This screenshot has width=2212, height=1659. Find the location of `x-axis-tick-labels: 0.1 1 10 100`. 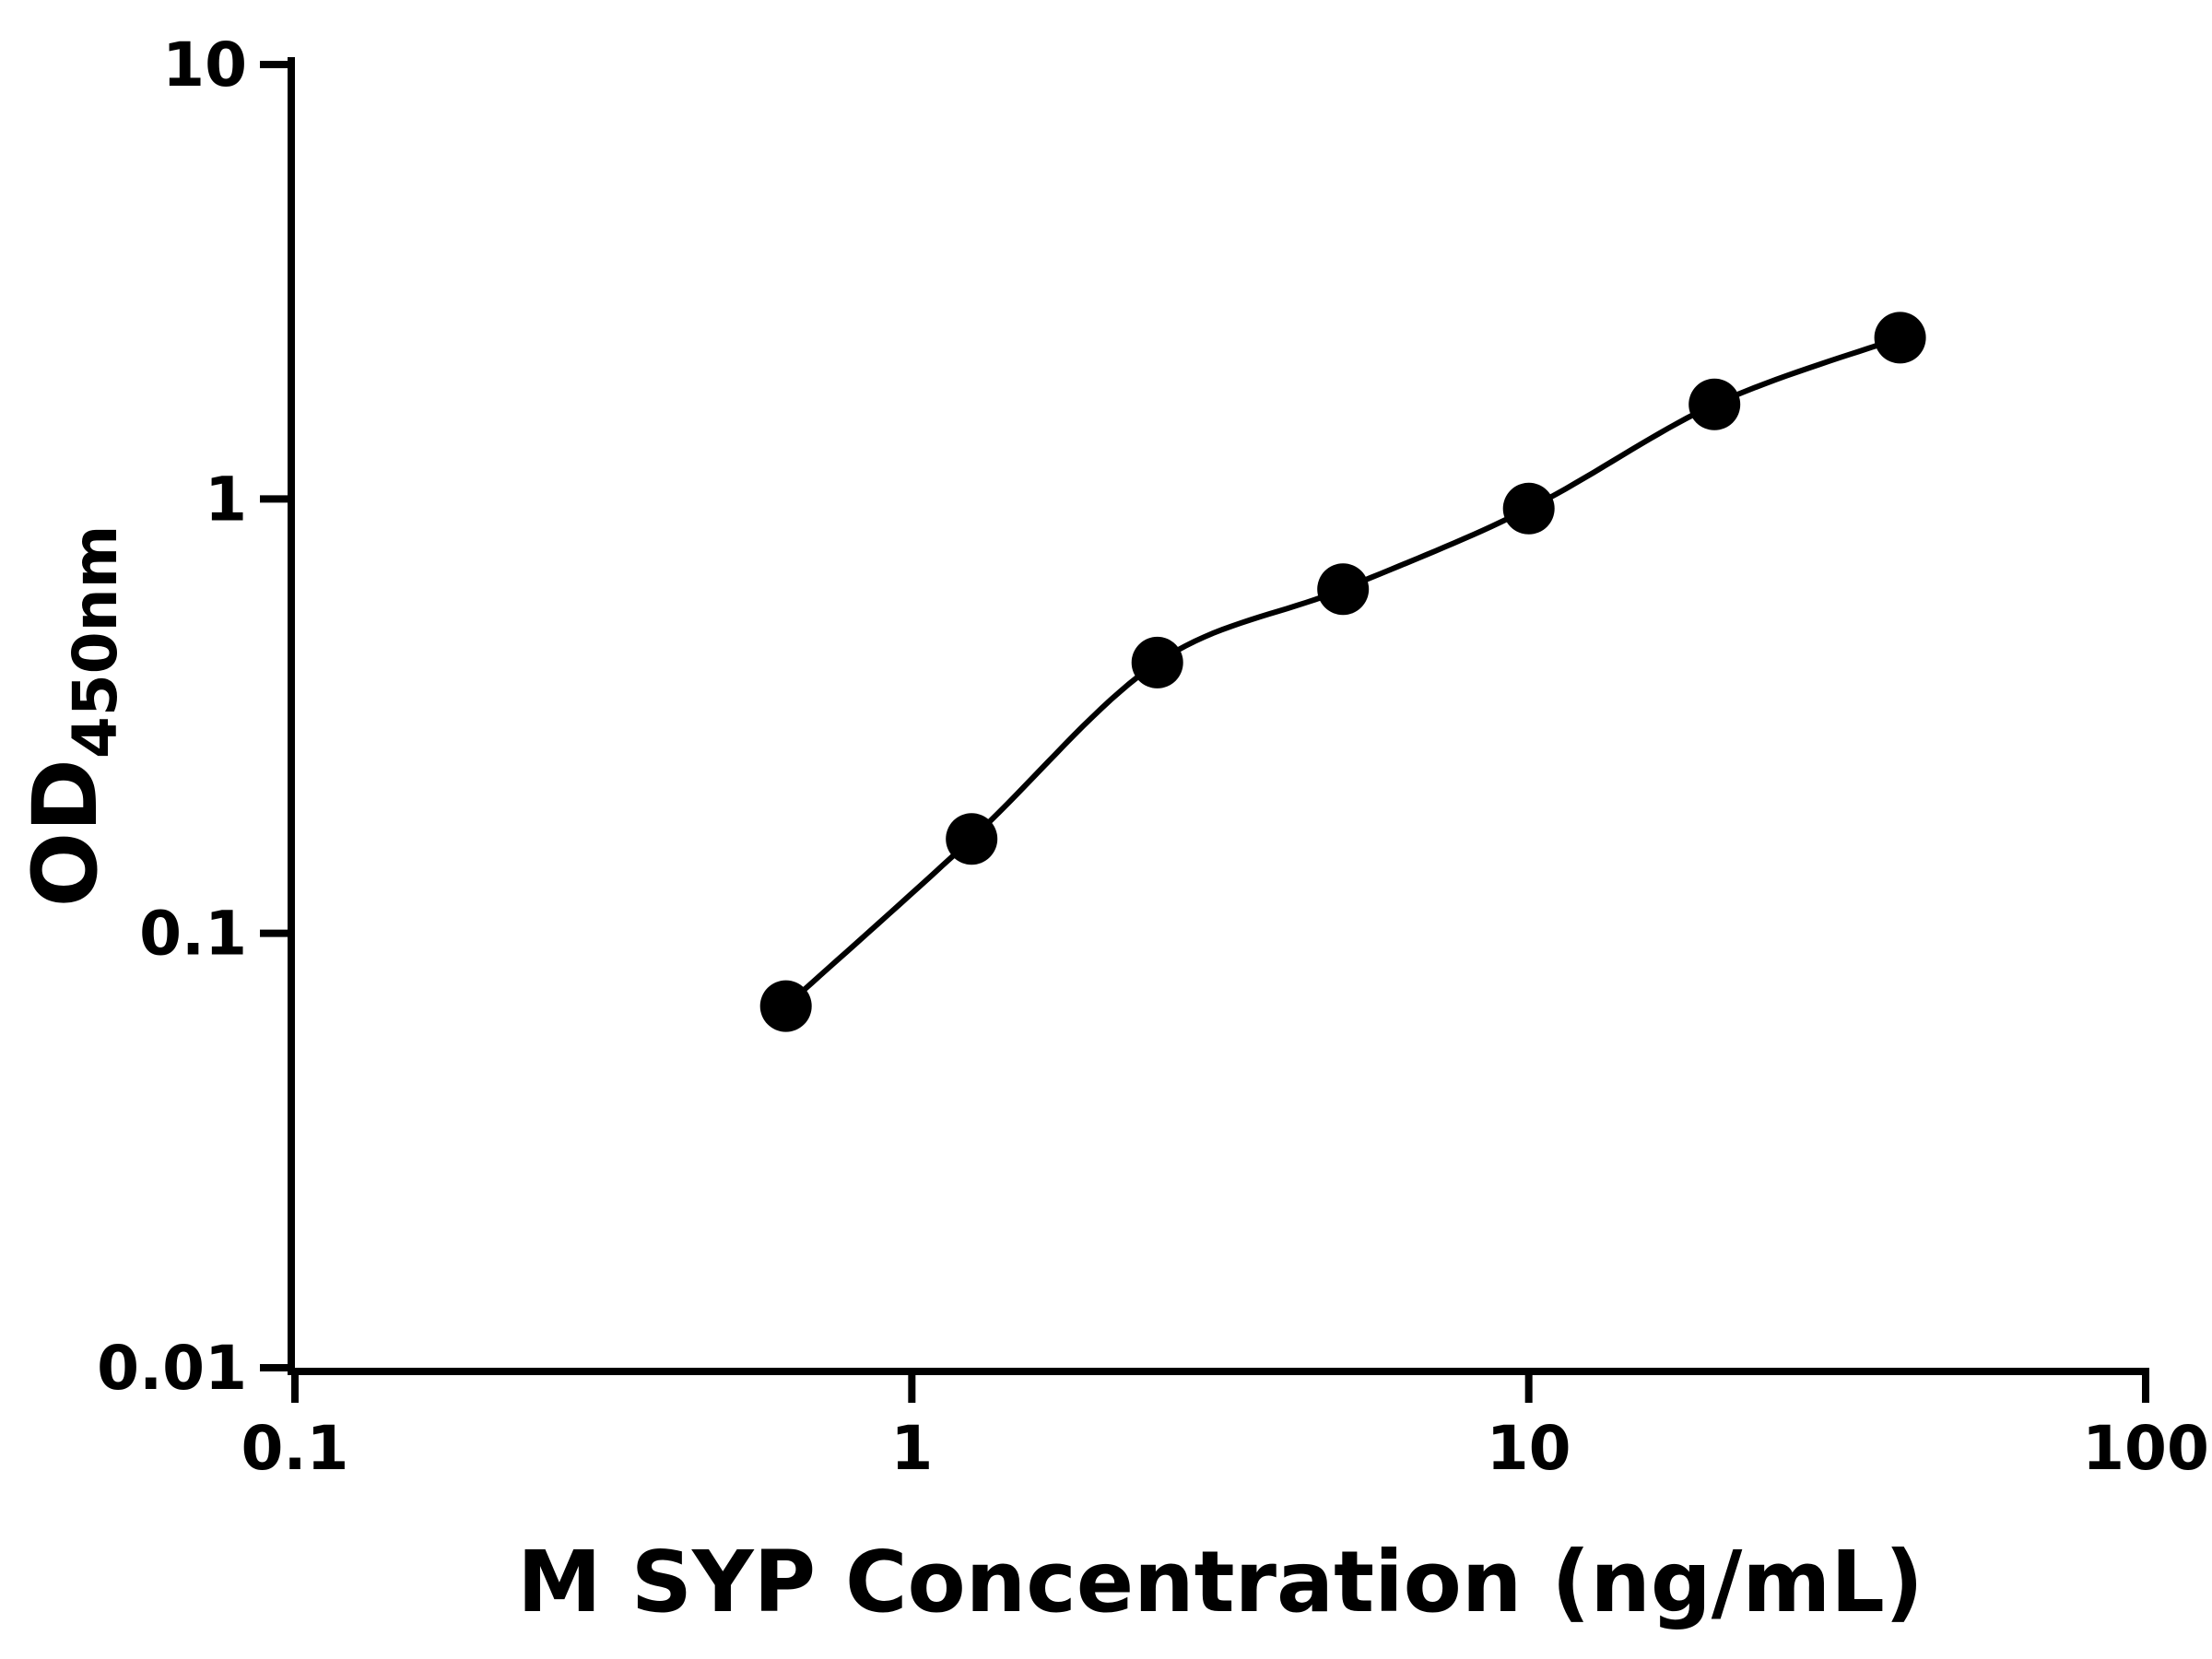

x-axis-tick-labels: 0.1 1 10 100 is located at coordinates (1225, 1448).